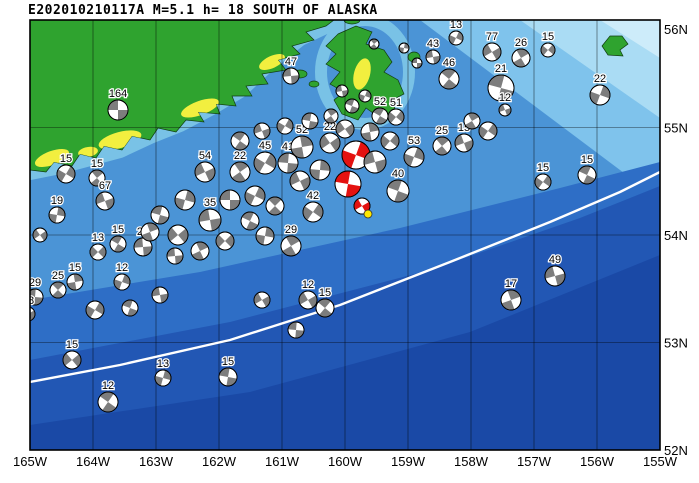  What do you see at coordinates (414, 151) in the screenshot?
I see `focal-mechanism: 53` at bounding box center [414, 151].